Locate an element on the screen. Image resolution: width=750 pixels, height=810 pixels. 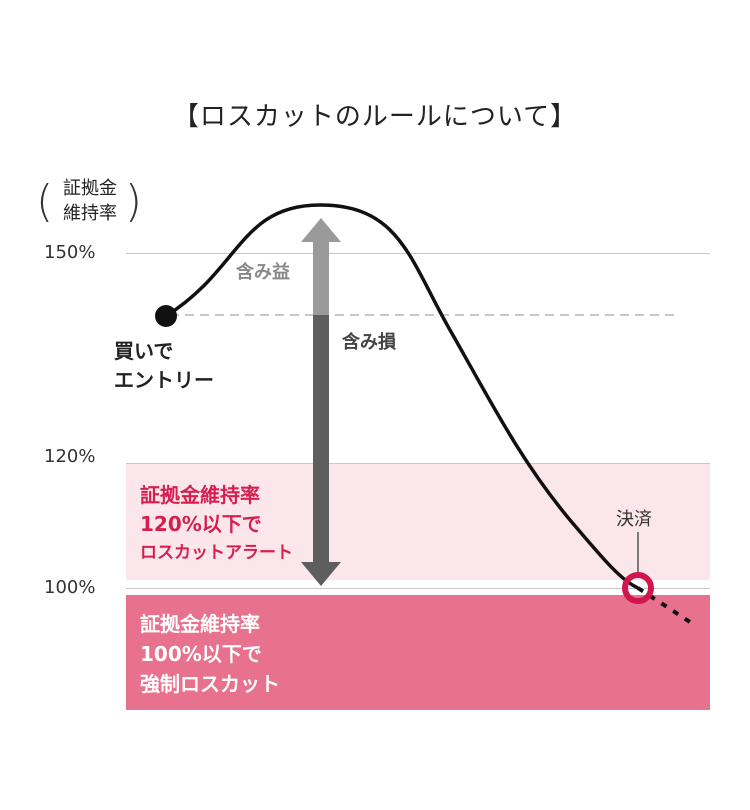
alert-zone-text: 証拠金維持率 120%以下で ロスカットアラート is located at coordinates (216, 524).